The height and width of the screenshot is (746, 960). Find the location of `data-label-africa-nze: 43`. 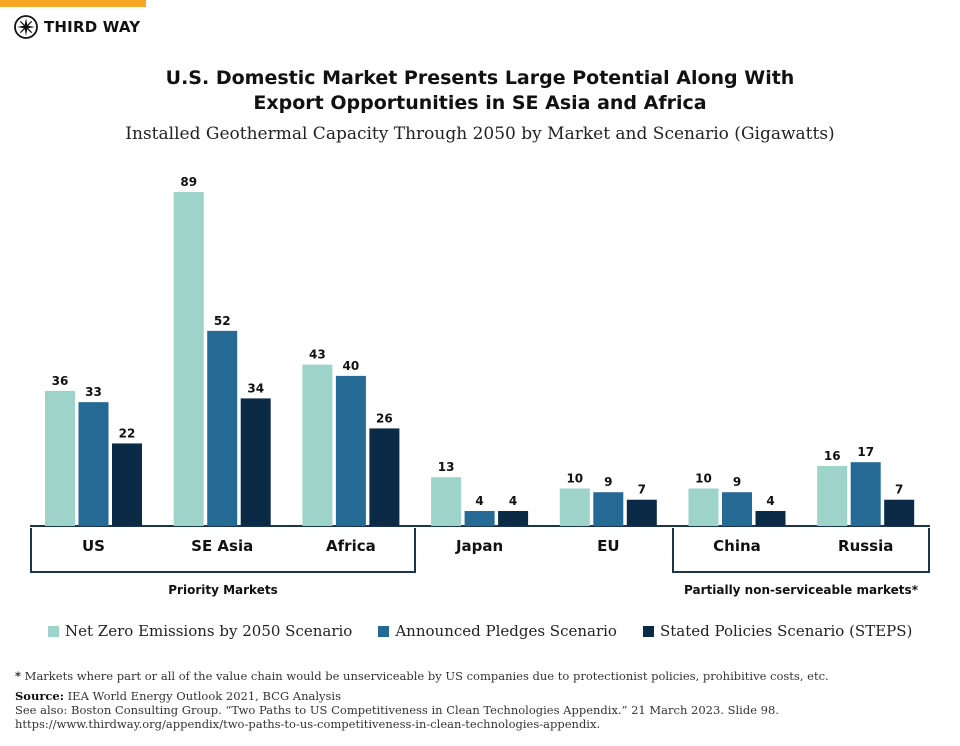

data-label-africa-nze: 43 is located at coordinates (317, 355).